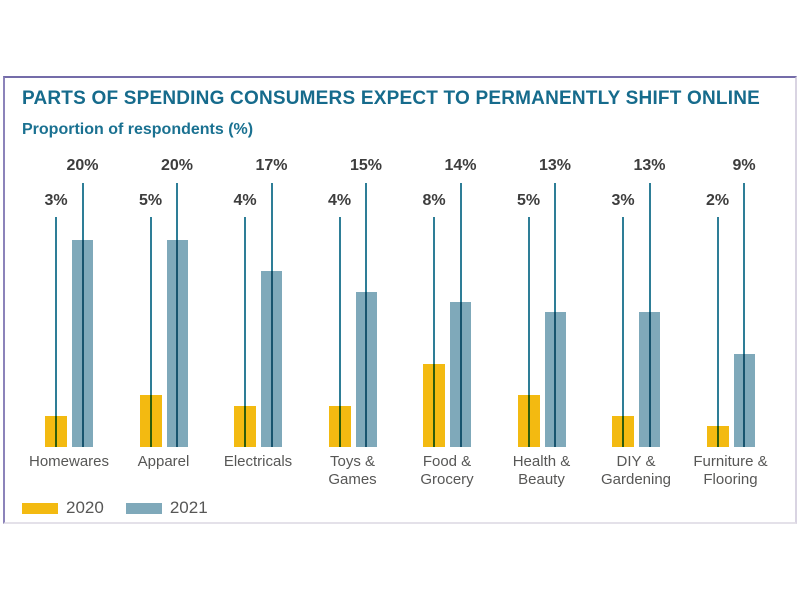 The image size is (800, 600). What do you see at coordinates (366, 165) in the screenshot?
I see `data-label-2021-3: 15%` at bounding box center [366, 165].